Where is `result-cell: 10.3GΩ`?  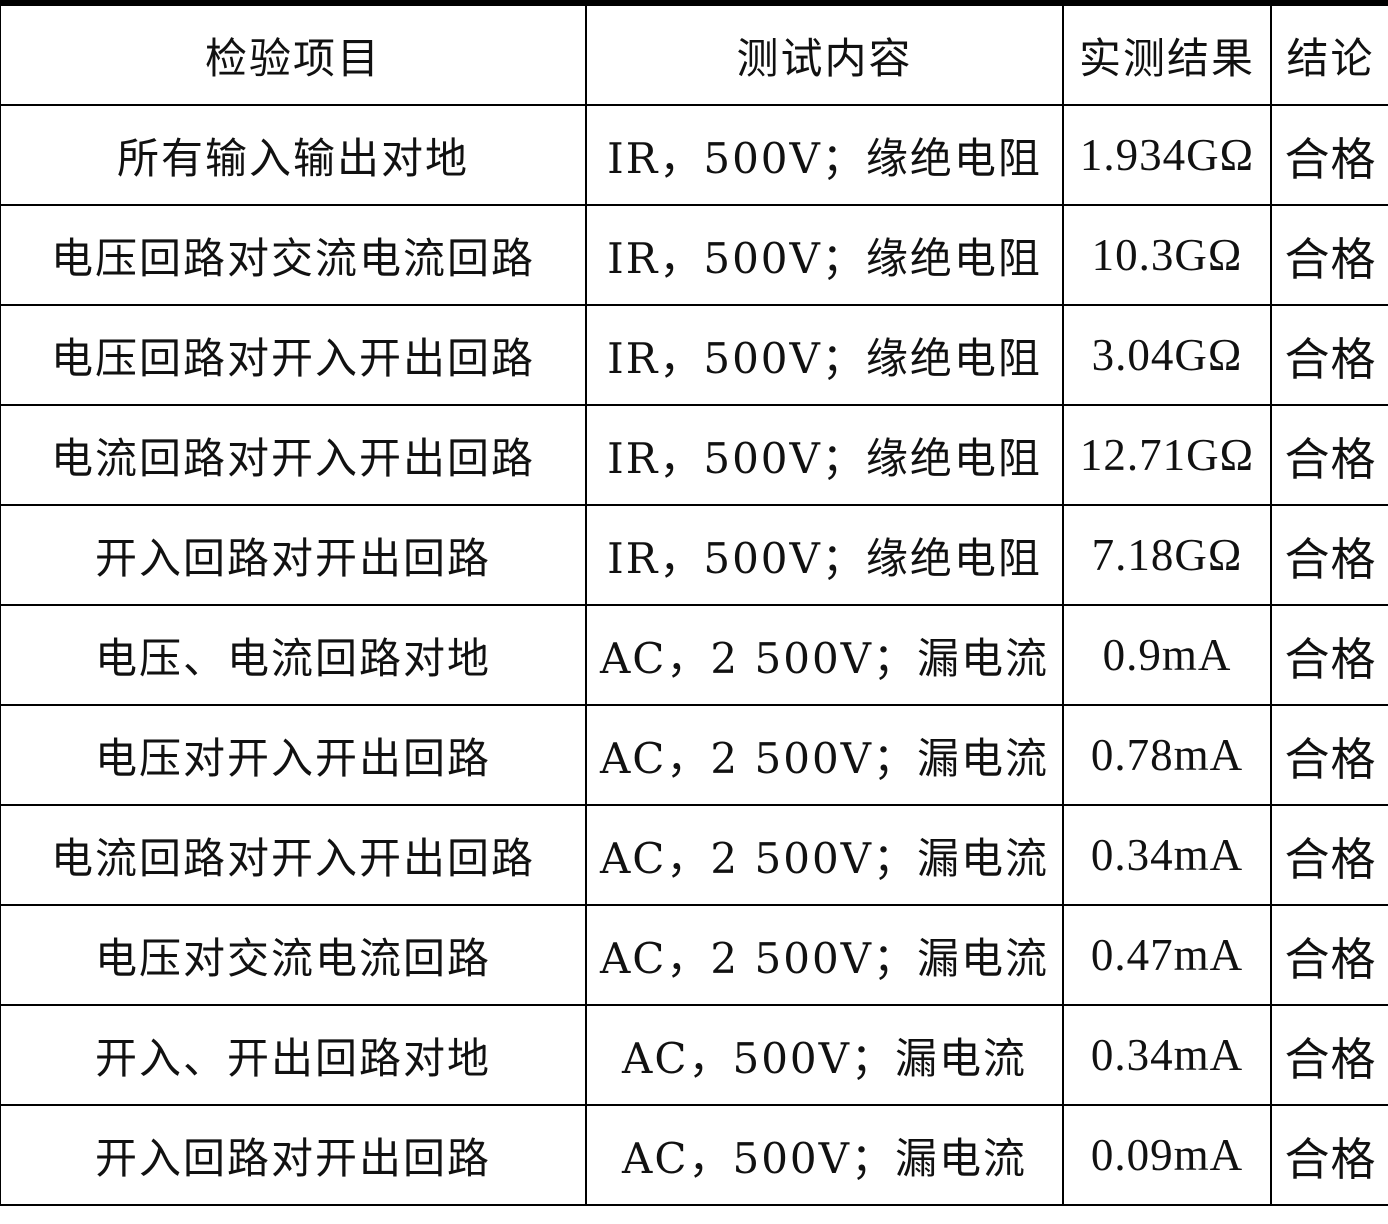
result-cell: 10.3GΩ is located at coordinates (1167, 255).